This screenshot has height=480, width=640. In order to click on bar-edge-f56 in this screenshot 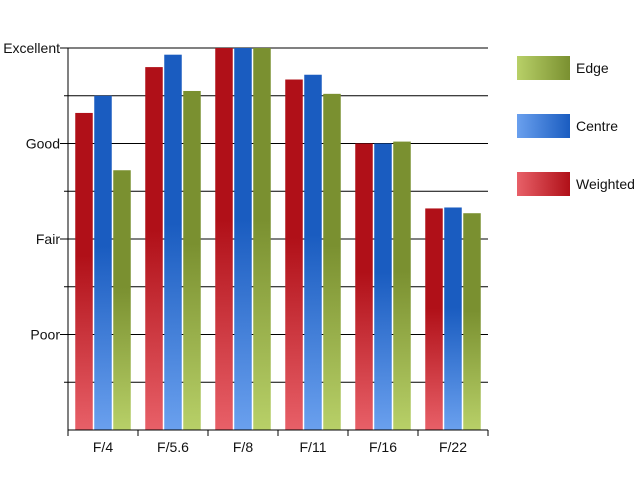, I will do `click(192, 260)`.